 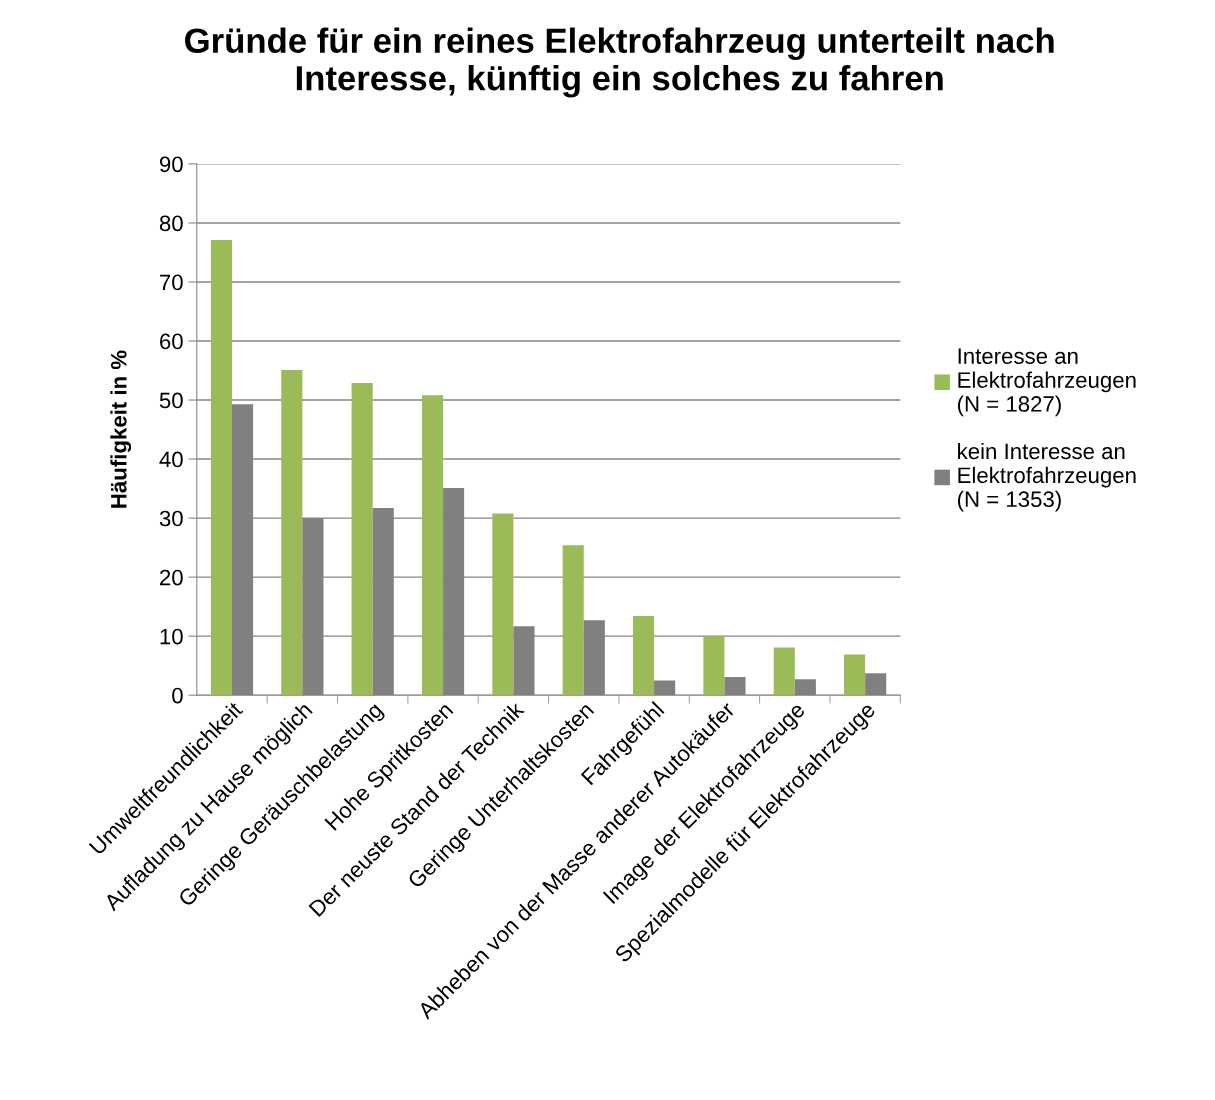 What do you see at coordinates (171, 164) in the screenshot?
I see `y-tick-label: 90` at bounding box center [171, 164].